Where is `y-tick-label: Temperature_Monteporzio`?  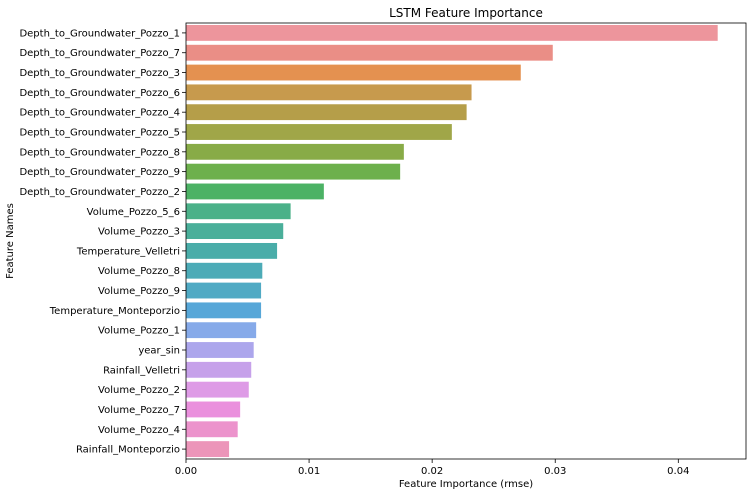 y-tick-label: Temperature_Monteporzio is located at coordinates (114, 311).